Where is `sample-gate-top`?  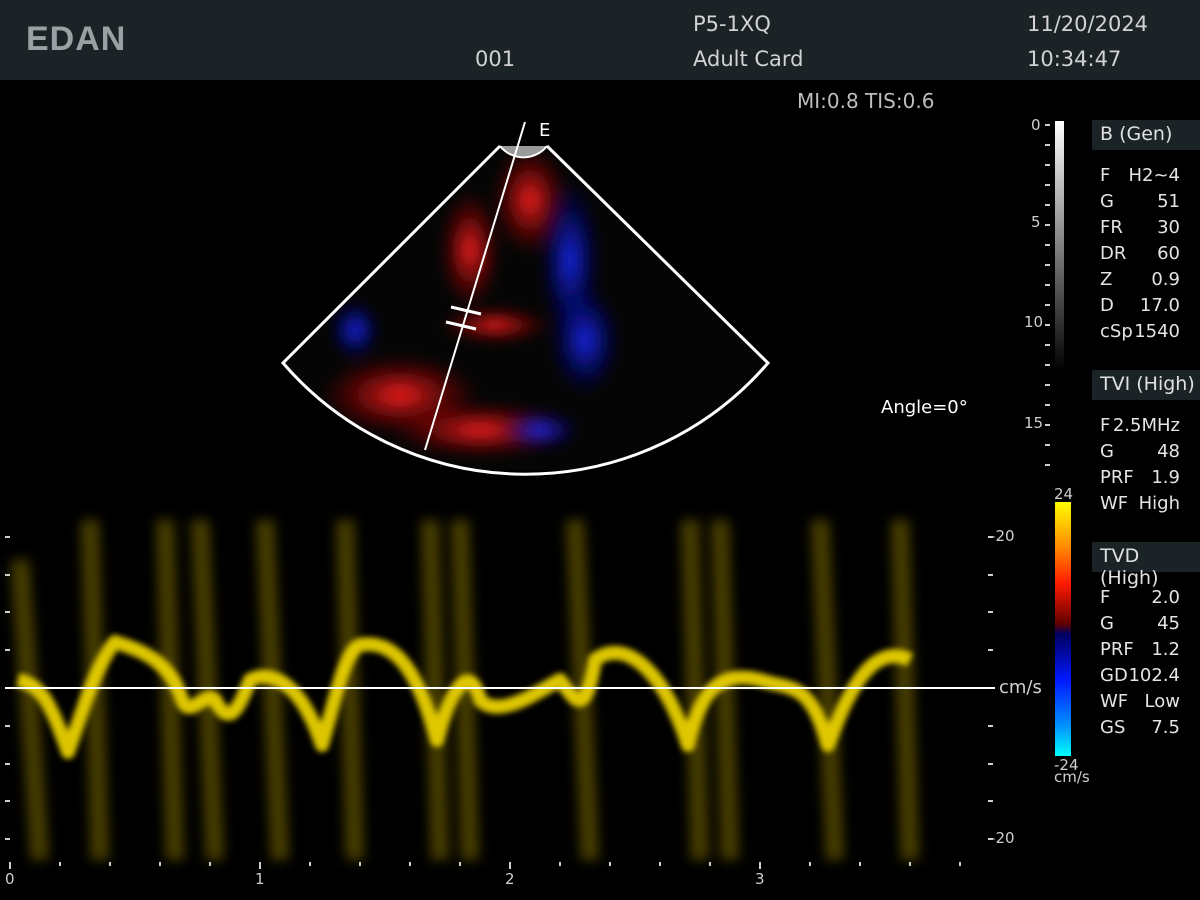
sample-gate-top is located at coordinates (466, 310).